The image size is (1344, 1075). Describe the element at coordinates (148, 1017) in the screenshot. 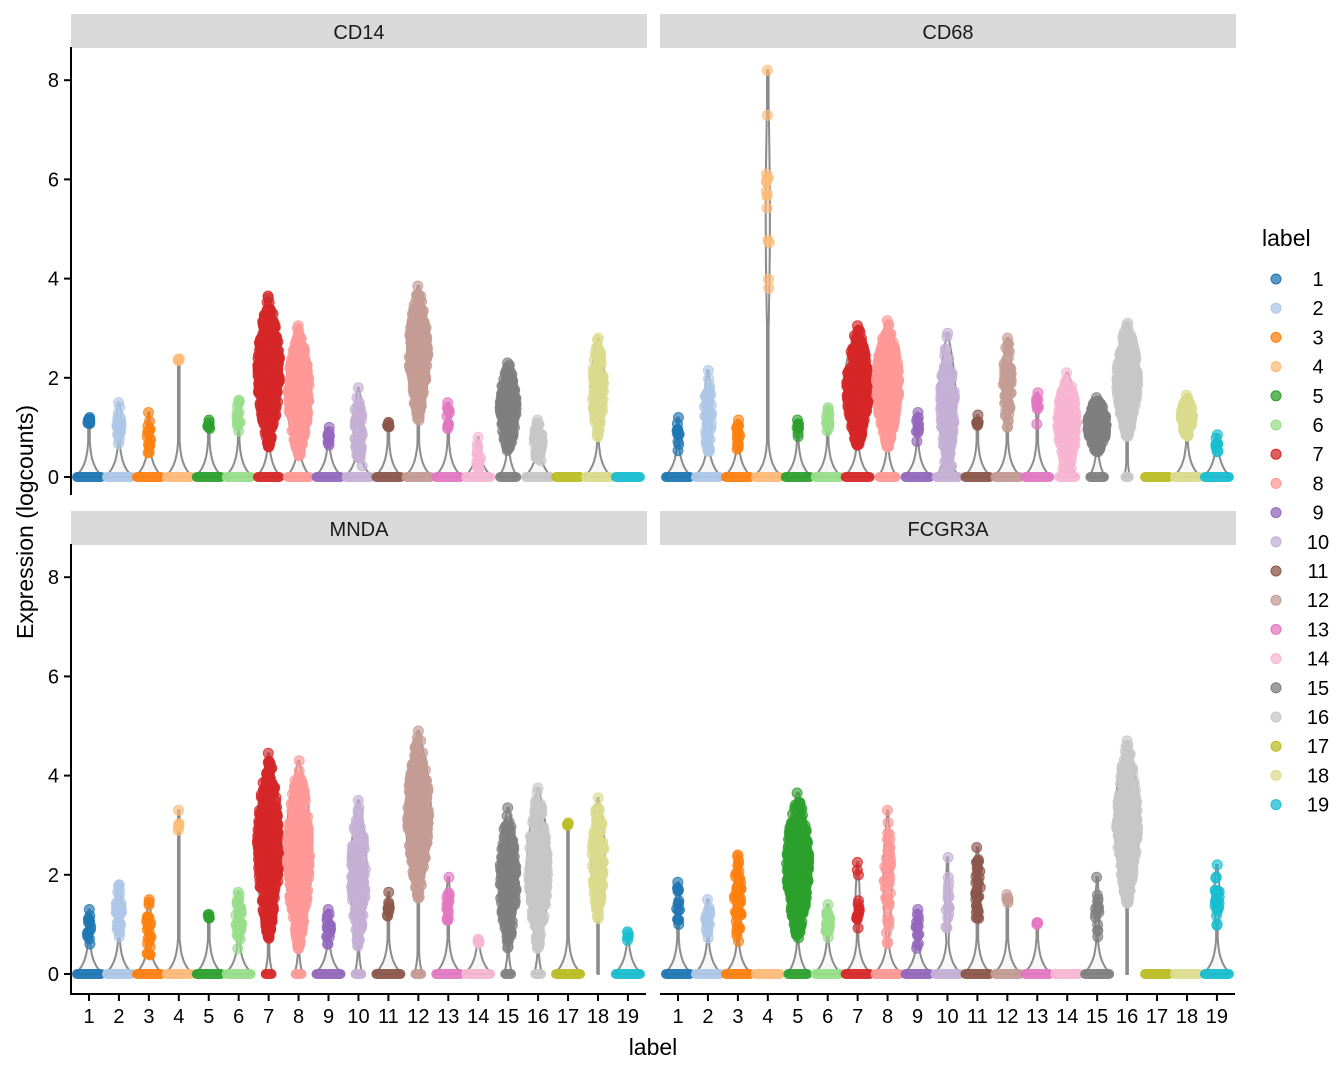

I see `x-tick-label: 3` at that location.